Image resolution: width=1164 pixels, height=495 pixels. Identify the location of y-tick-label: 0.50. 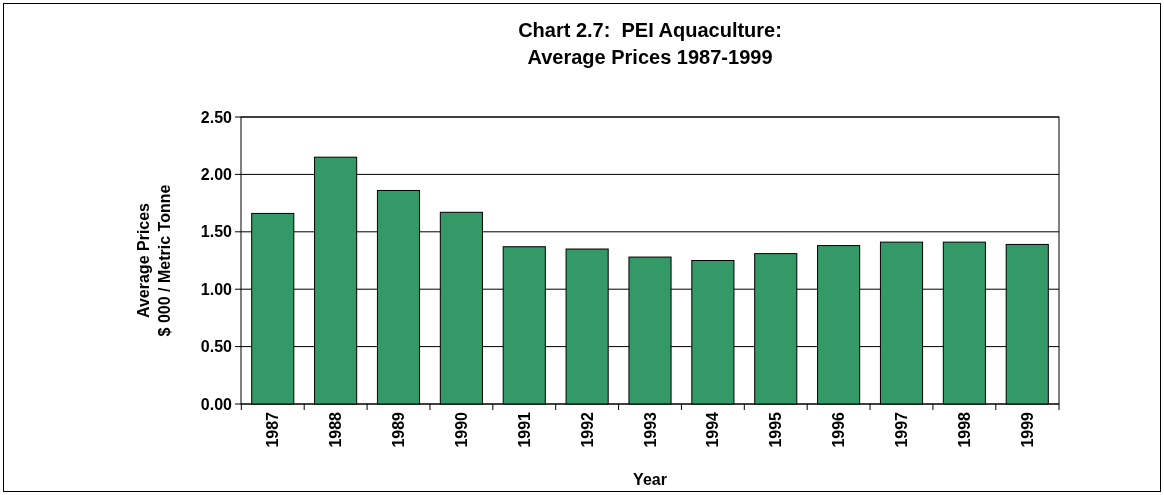
(216, 347).